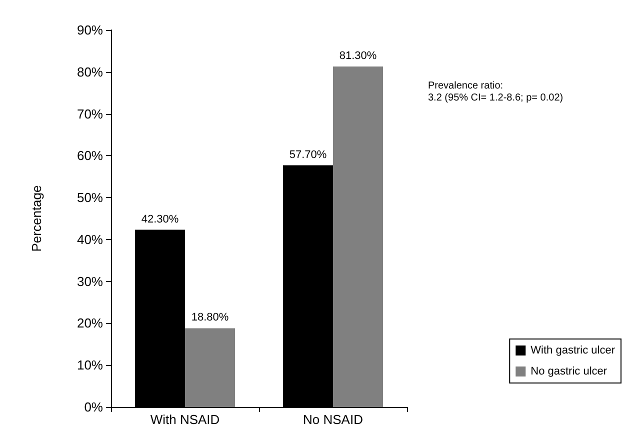 This screenshot has width=633, height=439. What do you see at coordinates (496, 92) in the screenshot?
I see `text: Prevalence ratio: 3.2 (95% CI= 1.2-8.6; p= 0.02)` at bounding box center [496, 92].